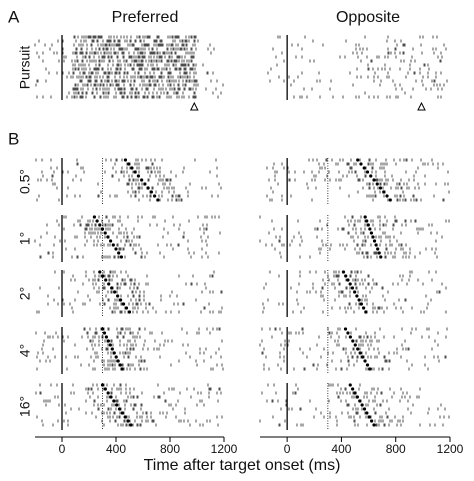  I want to click on row-label: 16°, so click(25, 406).